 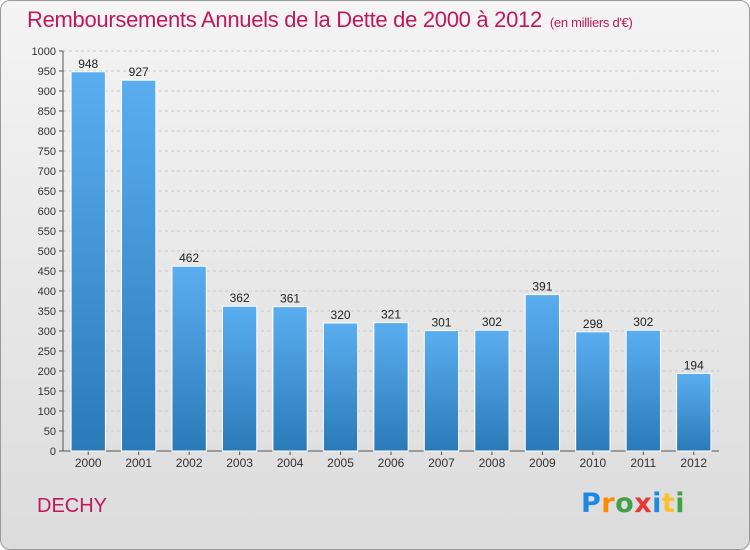 What do you see at coordinates (47, 372) in the screenshot?
I see `y-tick-label: 200` at bounding box center [47, 372].